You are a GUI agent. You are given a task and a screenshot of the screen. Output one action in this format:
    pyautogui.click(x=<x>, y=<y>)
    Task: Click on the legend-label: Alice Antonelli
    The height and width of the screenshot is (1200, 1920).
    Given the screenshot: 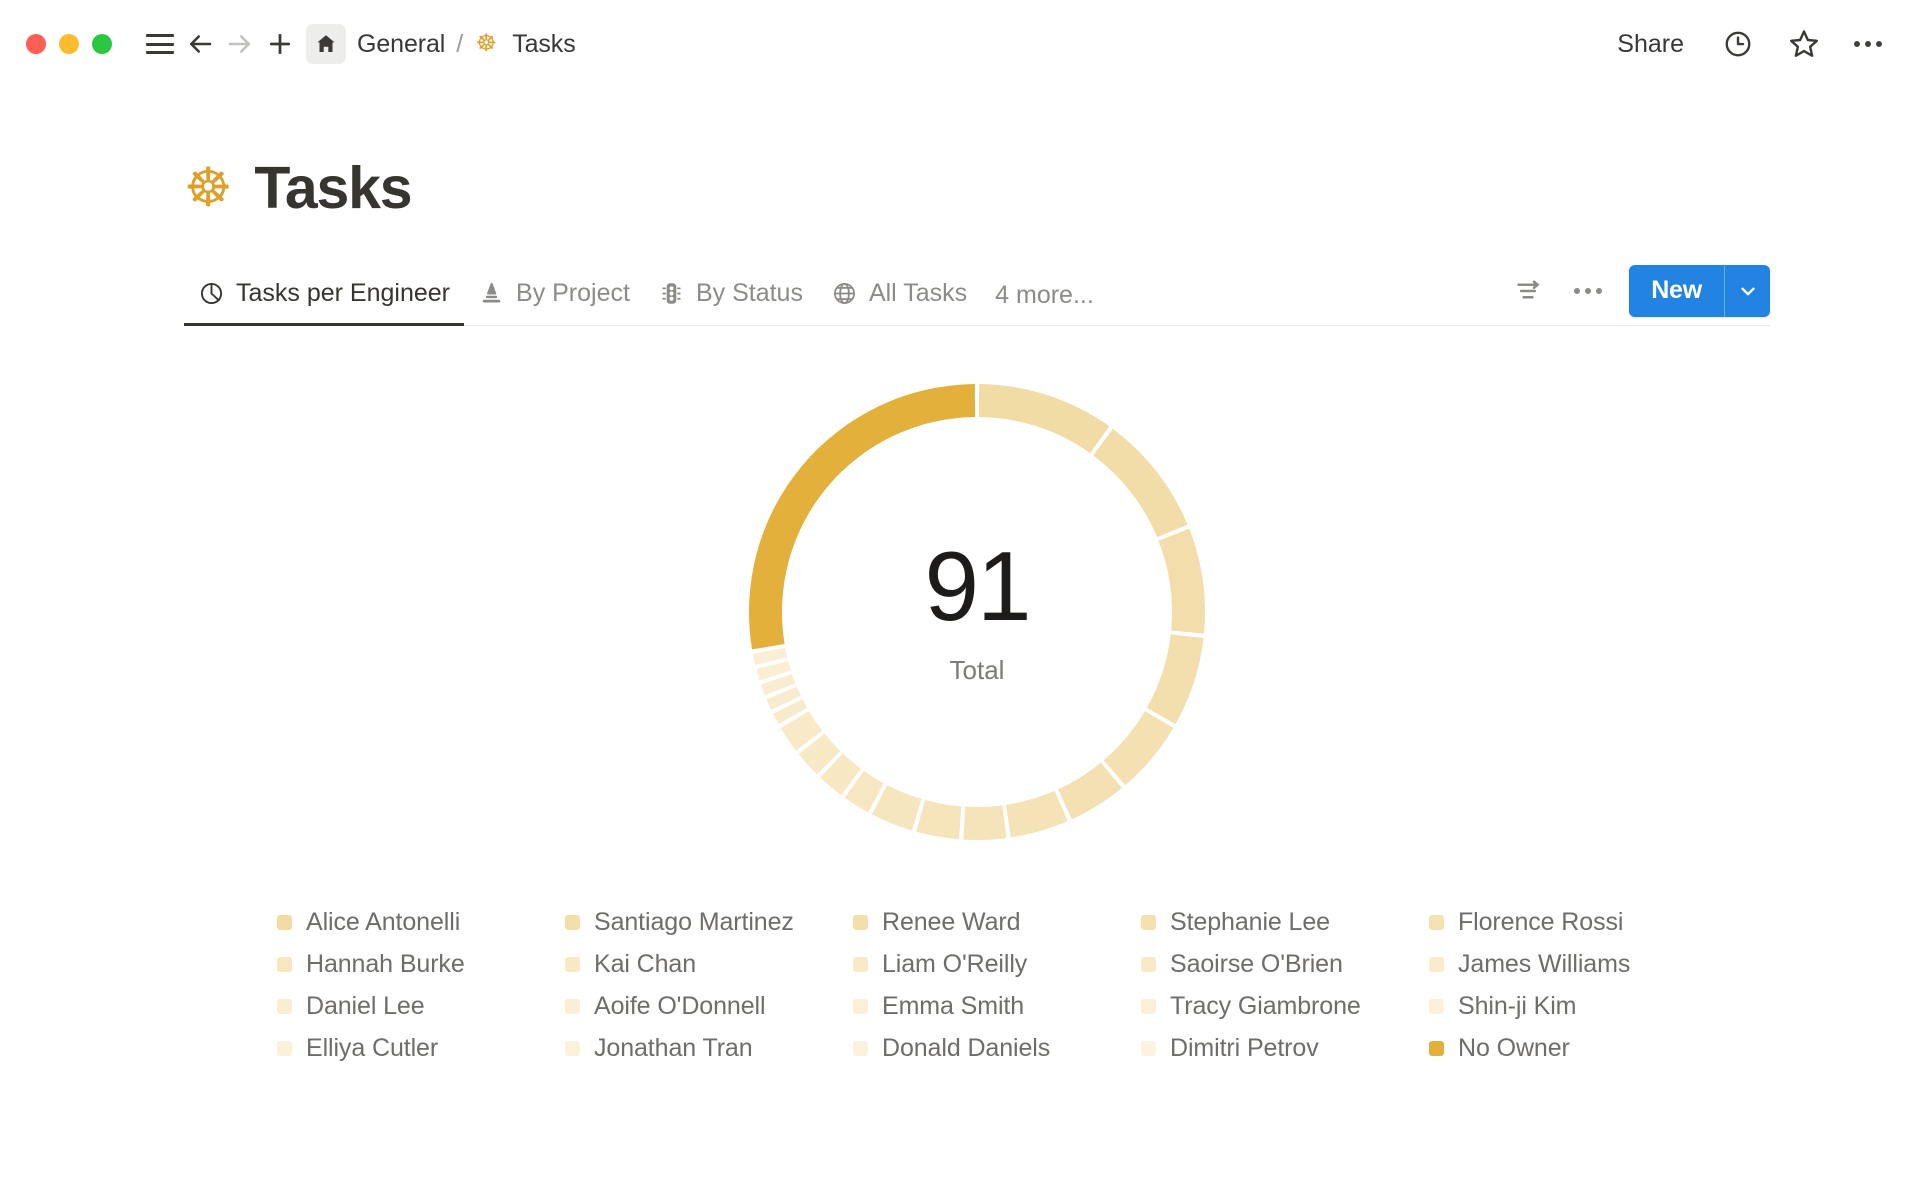 What is the action you would take?
    pyautogui.click(x=383, y=922)
    